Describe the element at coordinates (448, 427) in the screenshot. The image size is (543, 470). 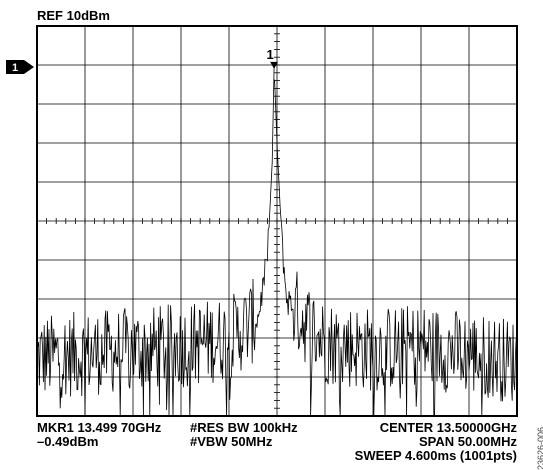
I see `center-frequency-label: CENTER 13.50000GHz` at that location.